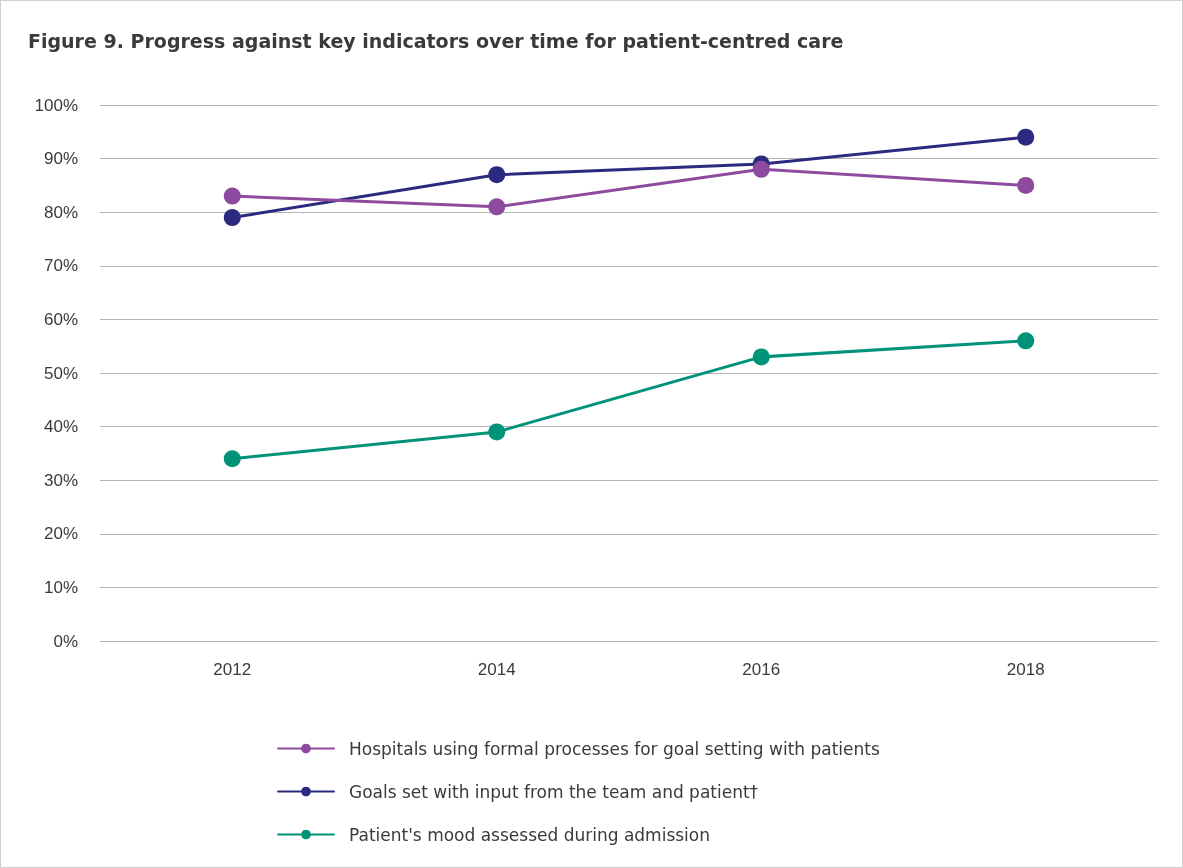 The height and width of the screenshot is (868, 1183). I want to click on x-tick-label: 2012, so click(232, 669).